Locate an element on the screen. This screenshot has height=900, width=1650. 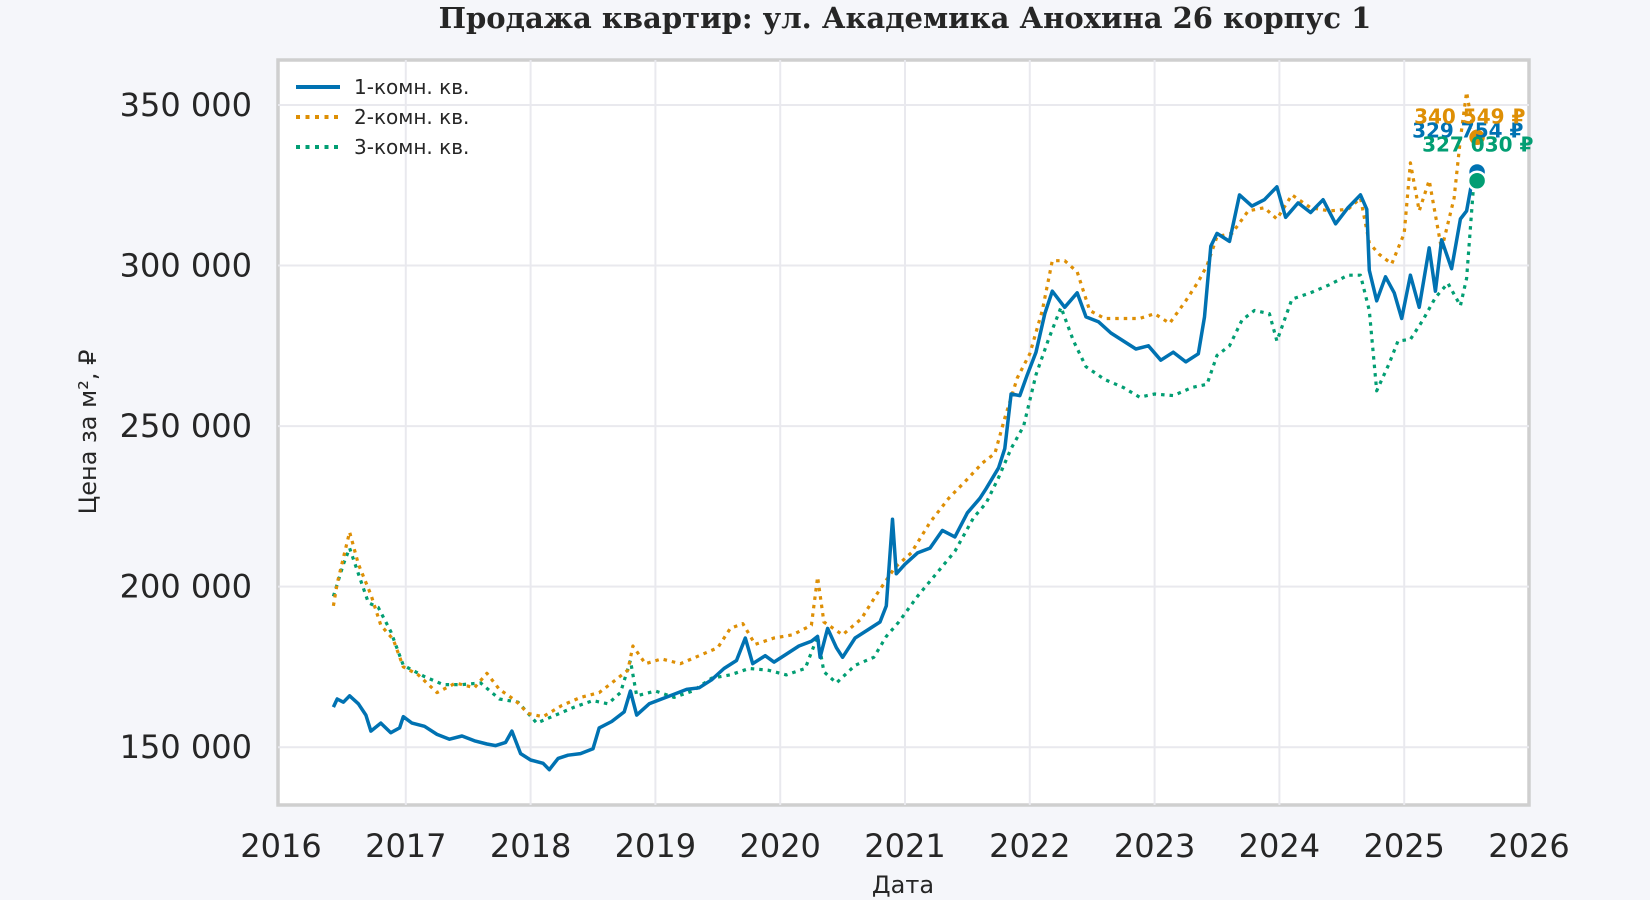
legend: 1-комн. кв. 2-комн. кв. 3-комн. кв. is located at coordinates (382, 117).